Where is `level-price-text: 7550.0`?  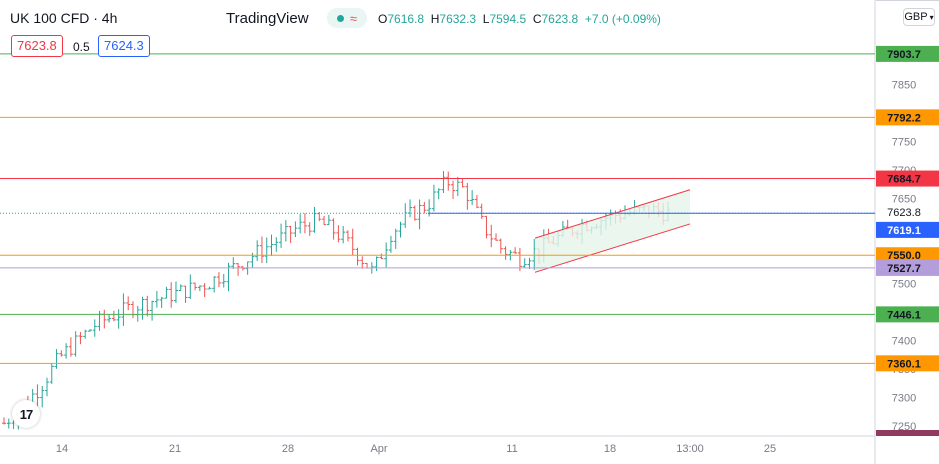 level-price-text: 7550.0 is located at coordinates (904, 256).